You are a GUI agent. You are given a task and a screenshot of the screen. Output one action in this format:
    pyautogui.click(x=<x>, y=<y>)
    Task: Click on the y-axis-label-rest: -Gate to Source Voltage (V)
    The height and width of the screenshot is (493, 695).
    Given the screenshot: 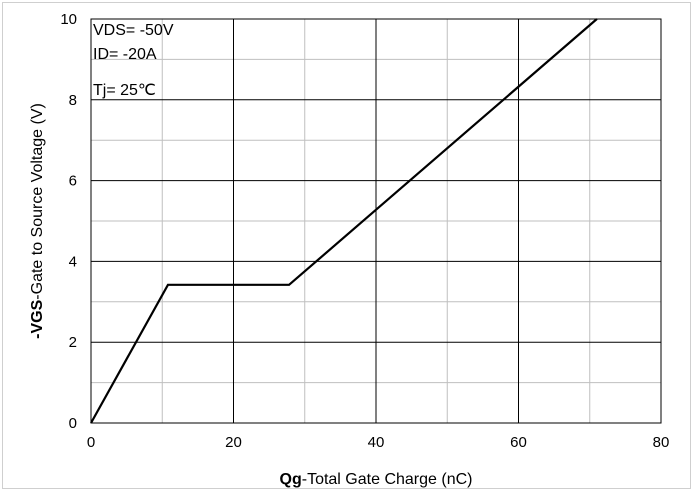 What is the action you would take?
    pyautogui.click(x=37, y=201)
    